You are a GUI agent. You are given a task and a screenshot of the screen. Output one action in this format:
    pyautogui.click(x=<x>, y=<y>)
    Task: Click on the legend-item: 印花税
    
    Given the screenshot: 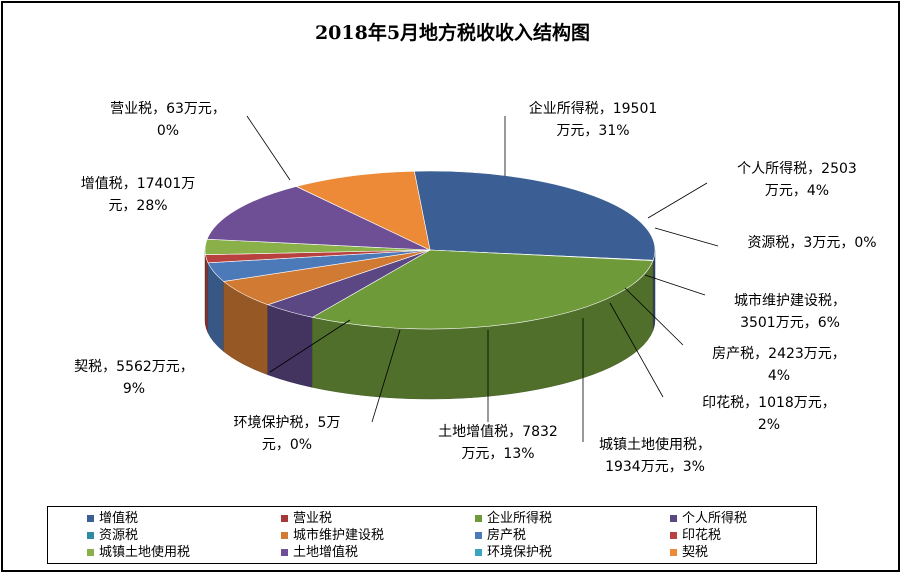 What is the action you would take?
    pyautogui.click(x=695, y=536)
    